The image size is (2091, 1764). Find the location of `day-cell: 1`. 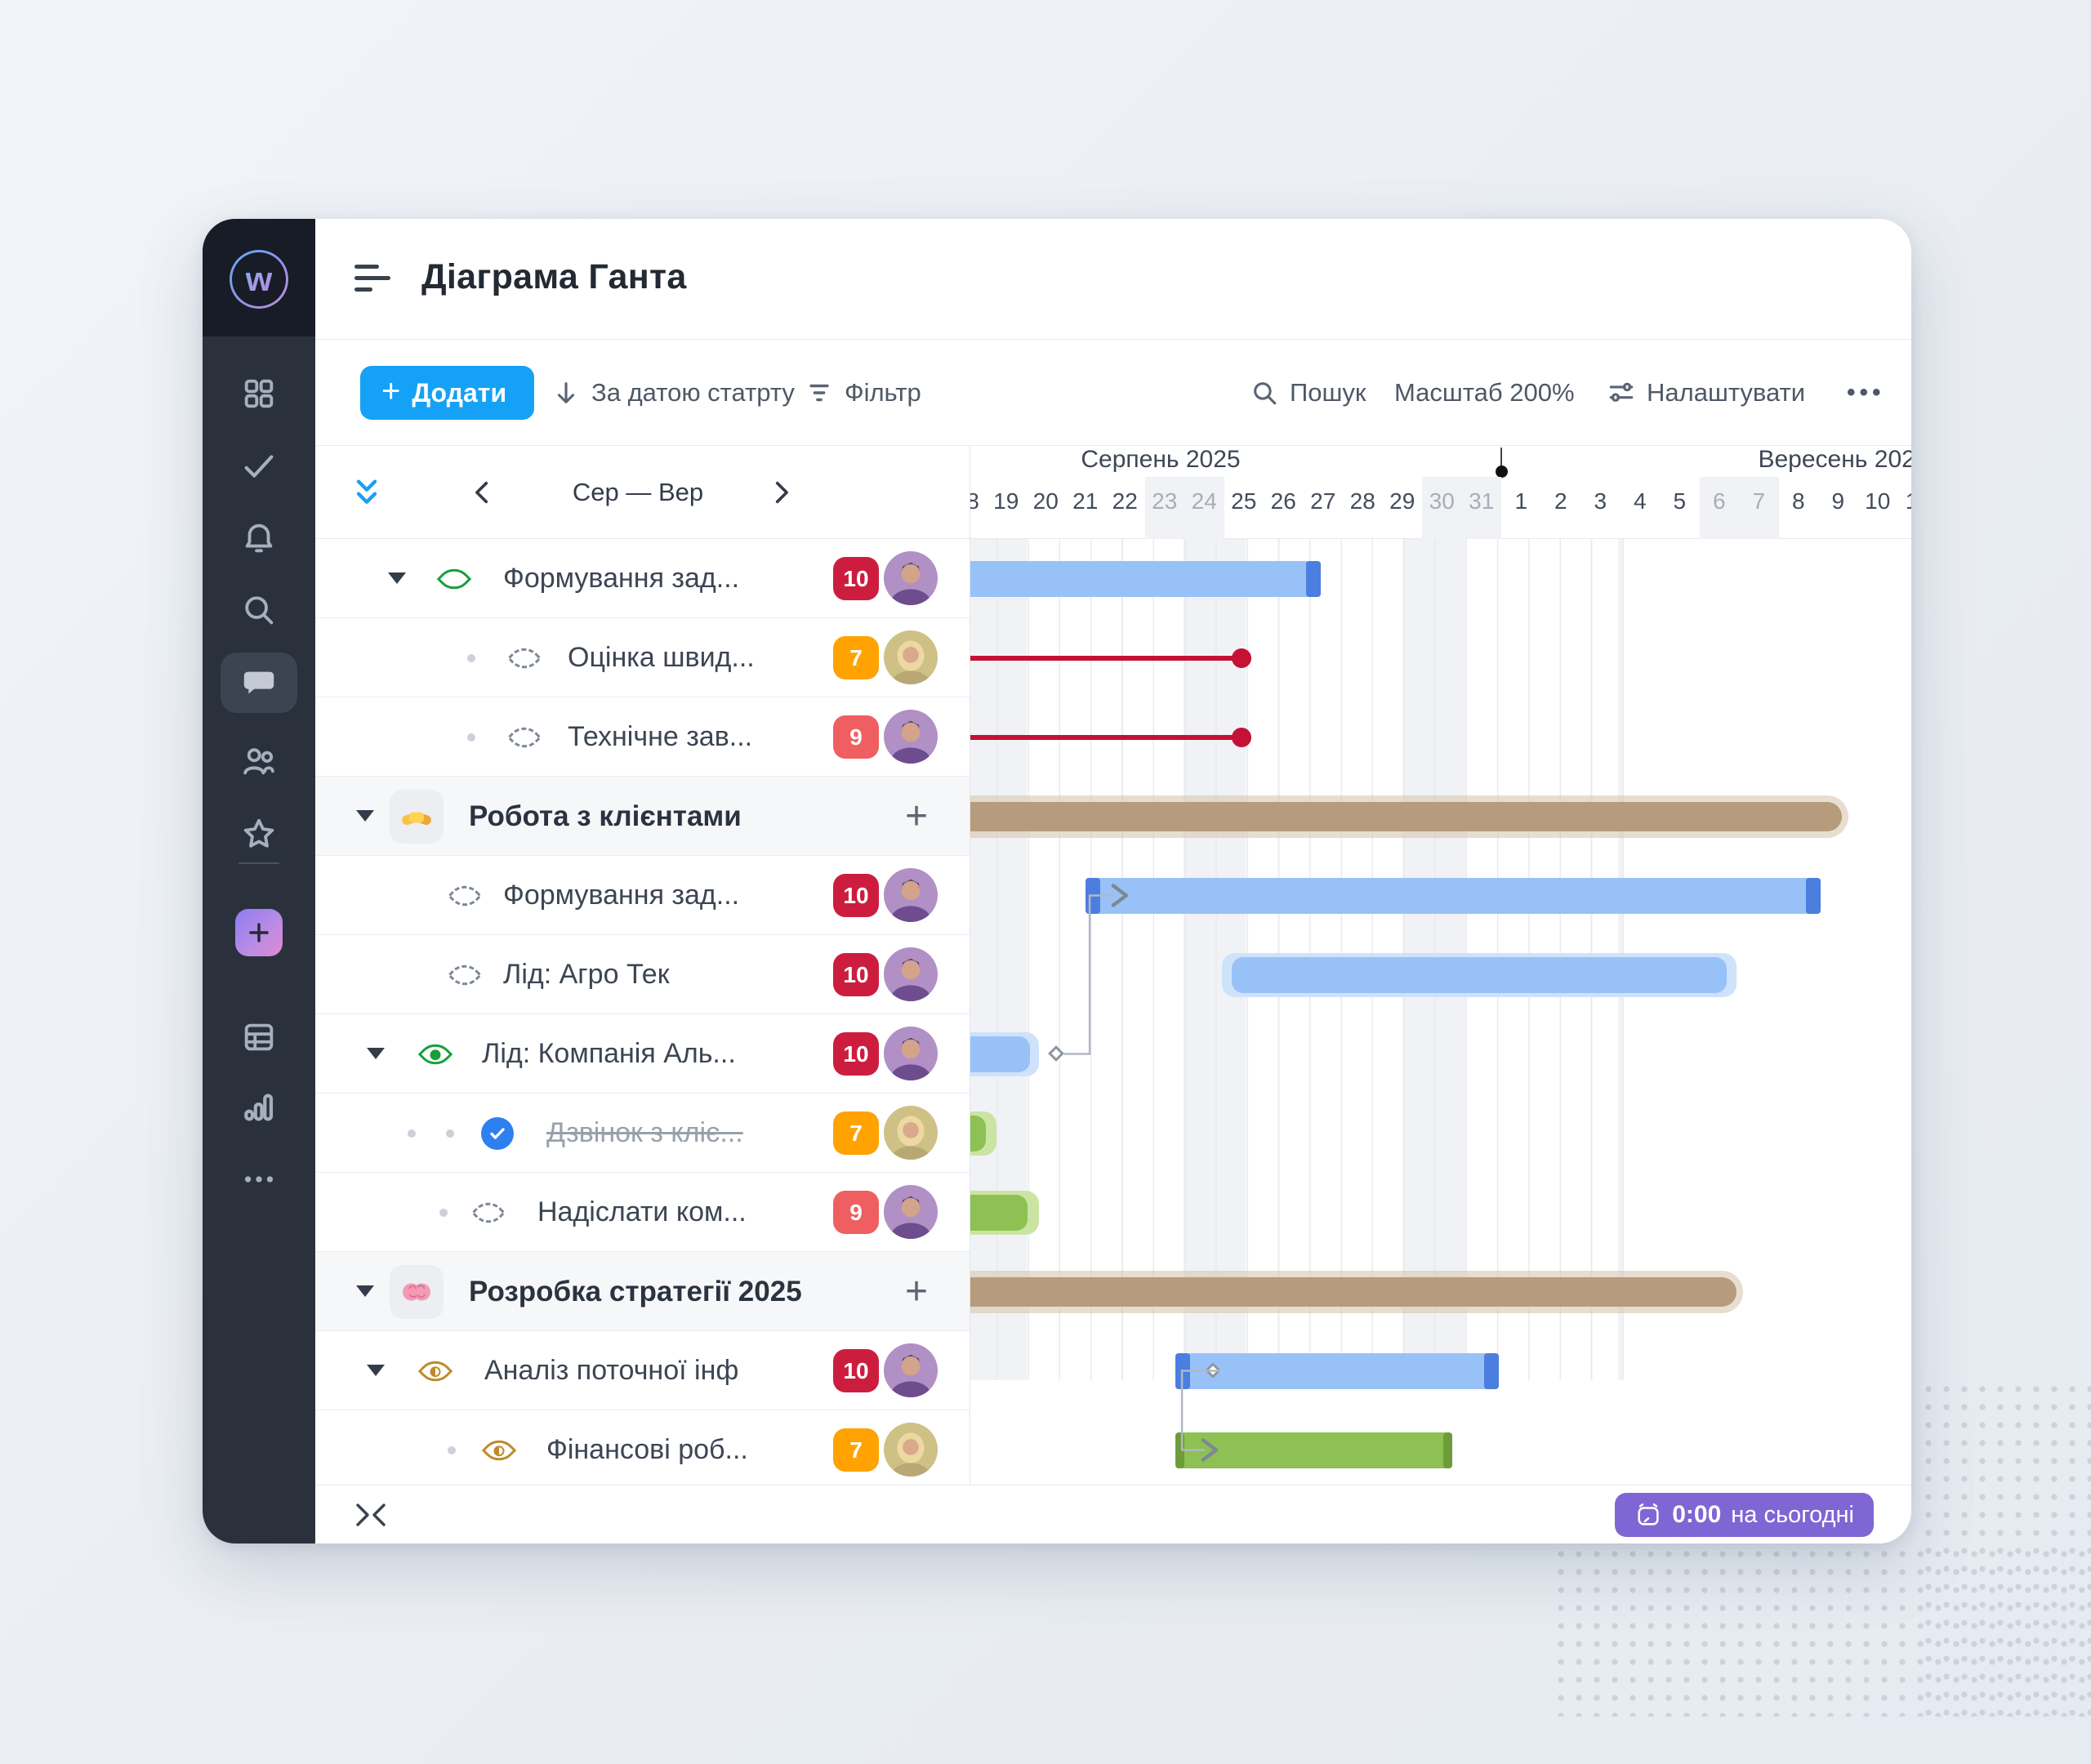

day-cell: 1 is located at coordinates (1521, 508).